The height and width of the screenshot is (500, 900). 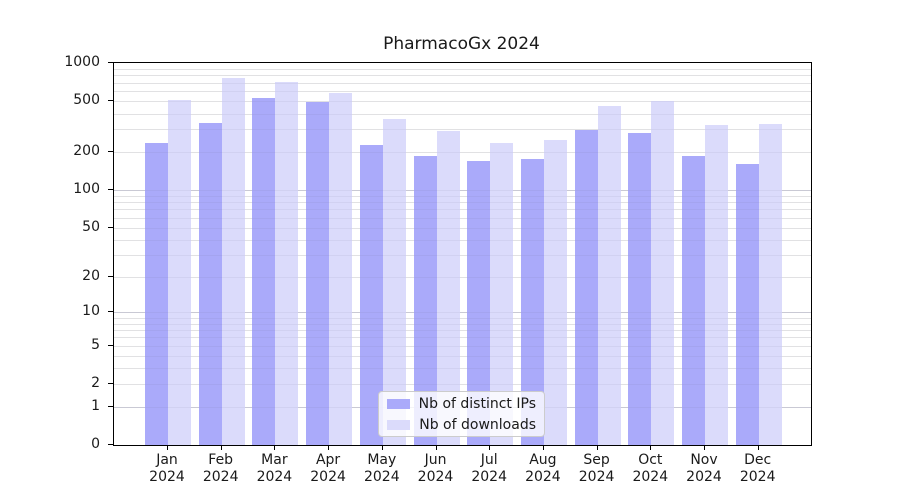 I want to click on y-tick-label: 10, so click(x=91, y=311).